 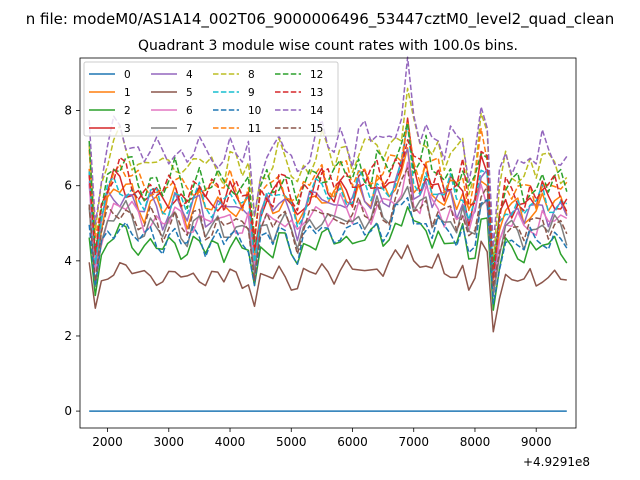 I want to click on y-tick-label: 8, so click(x=68, y=111).